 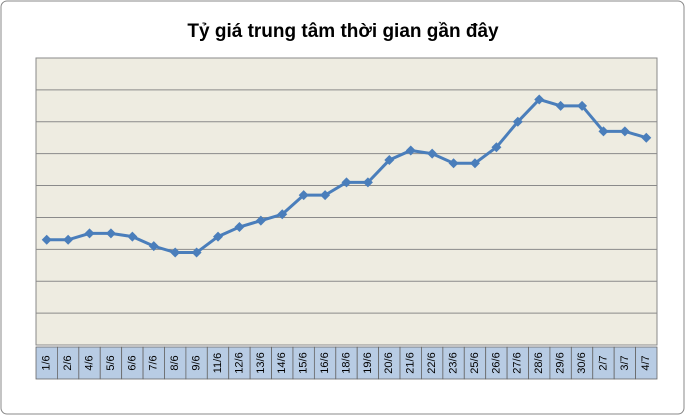 What do you see at coordinates (325, 362) in the screenshot?
I see `x-tick-label: 16/6` at bounding box center [325, 362].